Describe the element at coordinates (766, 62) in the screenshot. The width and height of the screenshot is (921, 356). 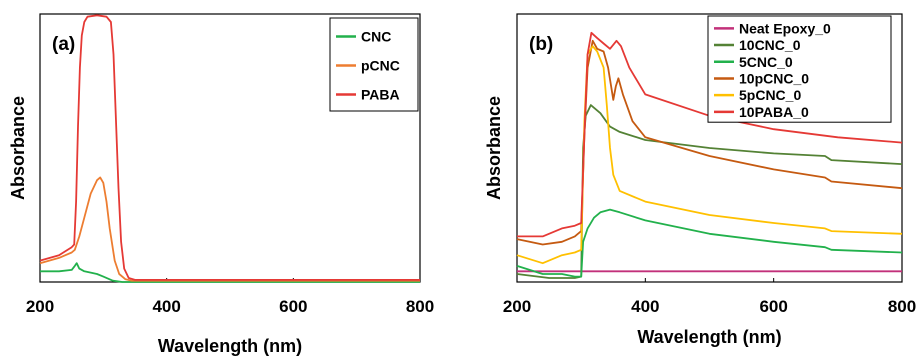
I see `legend-label: 5CNC_0` at that location.